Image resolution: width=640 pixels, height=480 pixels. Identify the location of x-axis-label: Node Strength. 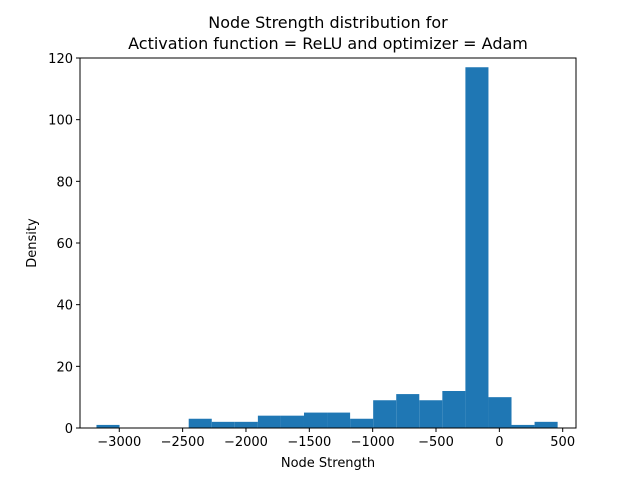
(328, 463).